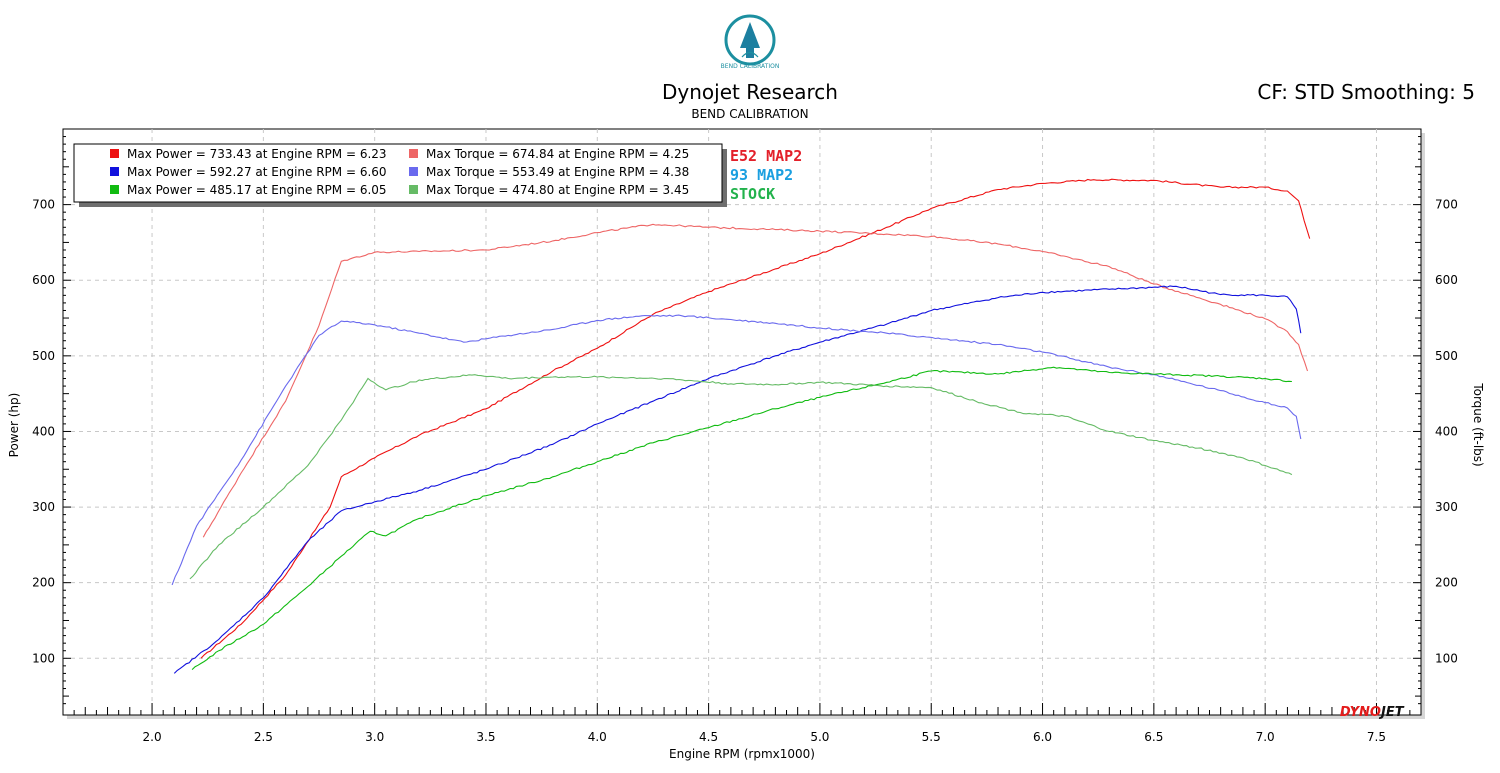 The width and height of the screenshot is (1500, 773). Describe the element at coordinates (1446, 658) in the screenshot. I see `y2-tick-label: 100` at that location.